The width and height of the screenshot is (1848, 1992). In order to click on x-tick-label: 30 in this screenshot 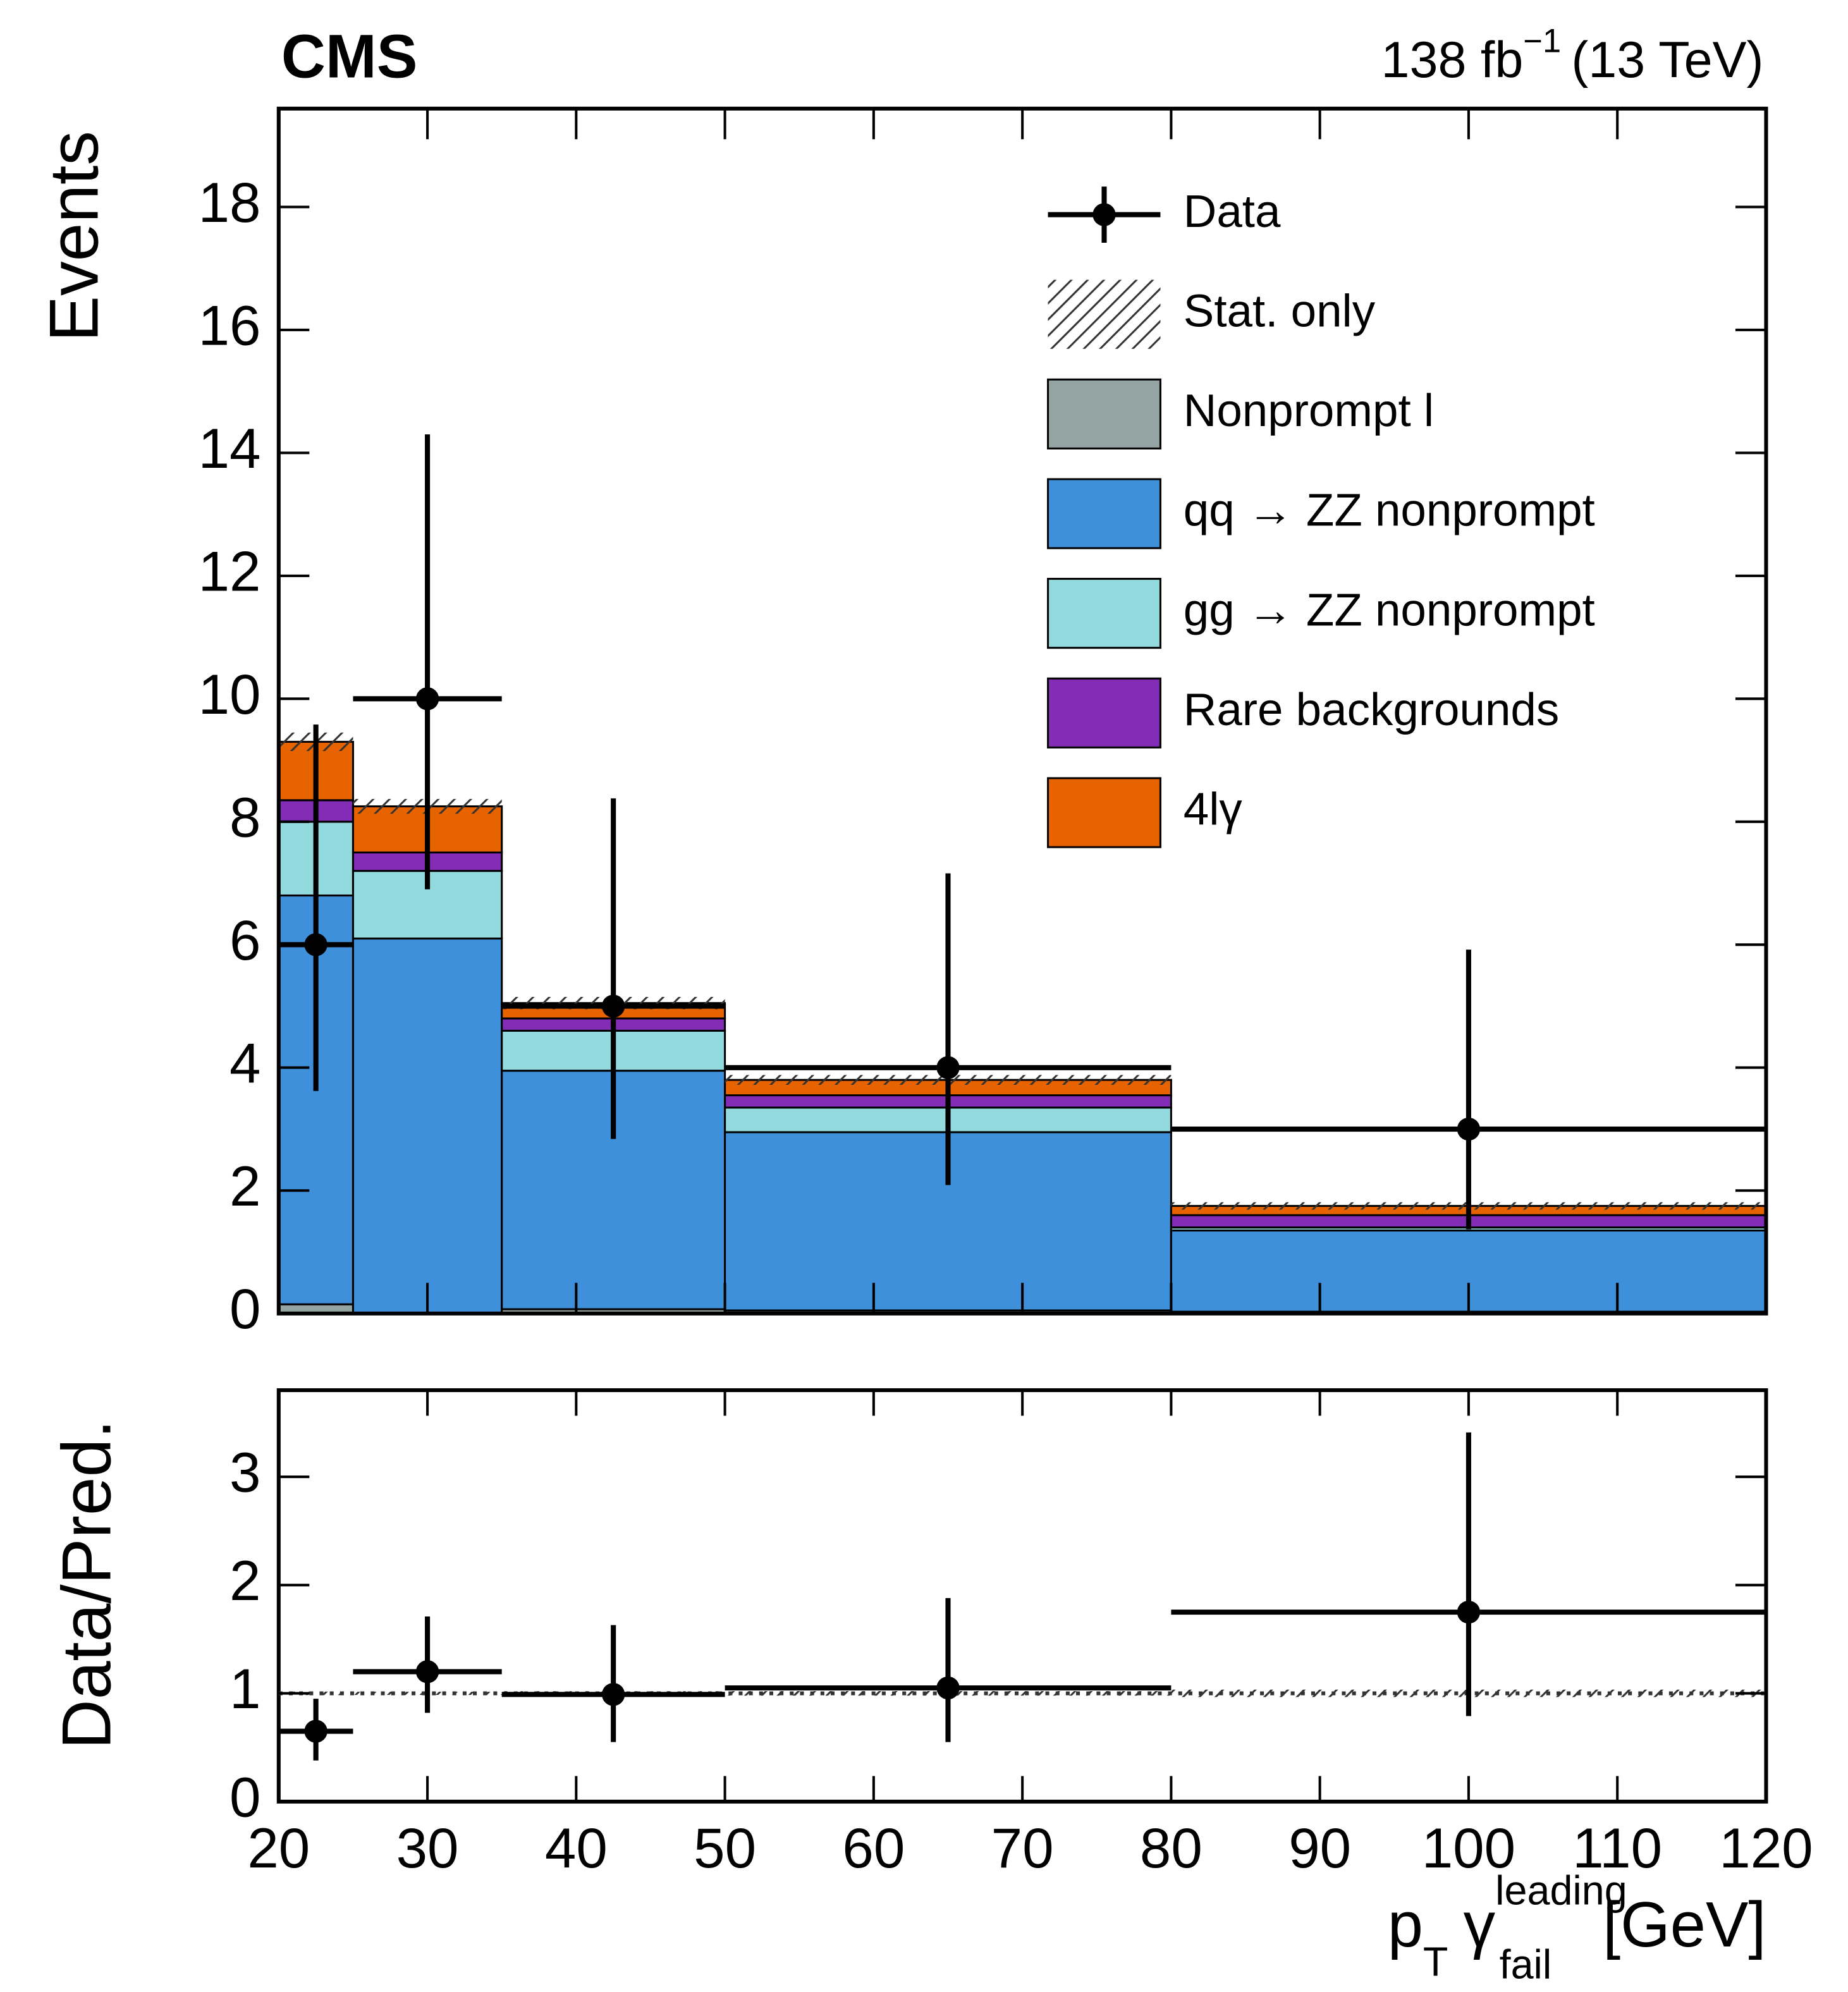, I will do `click(427, 1847)`.